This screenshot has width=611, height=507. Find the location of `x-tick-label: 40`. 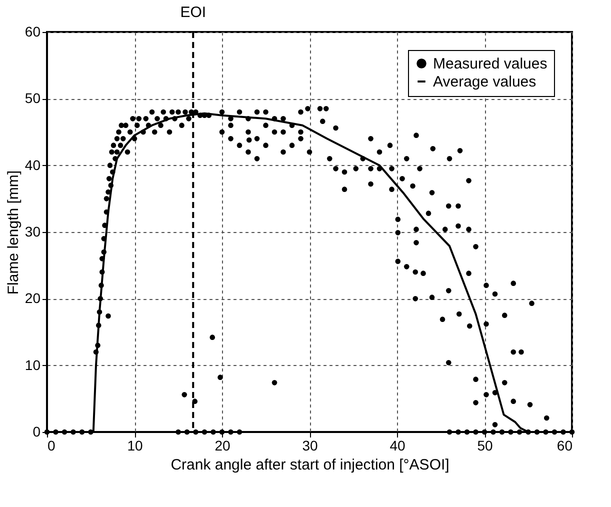

x-tick-label: 40 is located at coordinates (398, 446).